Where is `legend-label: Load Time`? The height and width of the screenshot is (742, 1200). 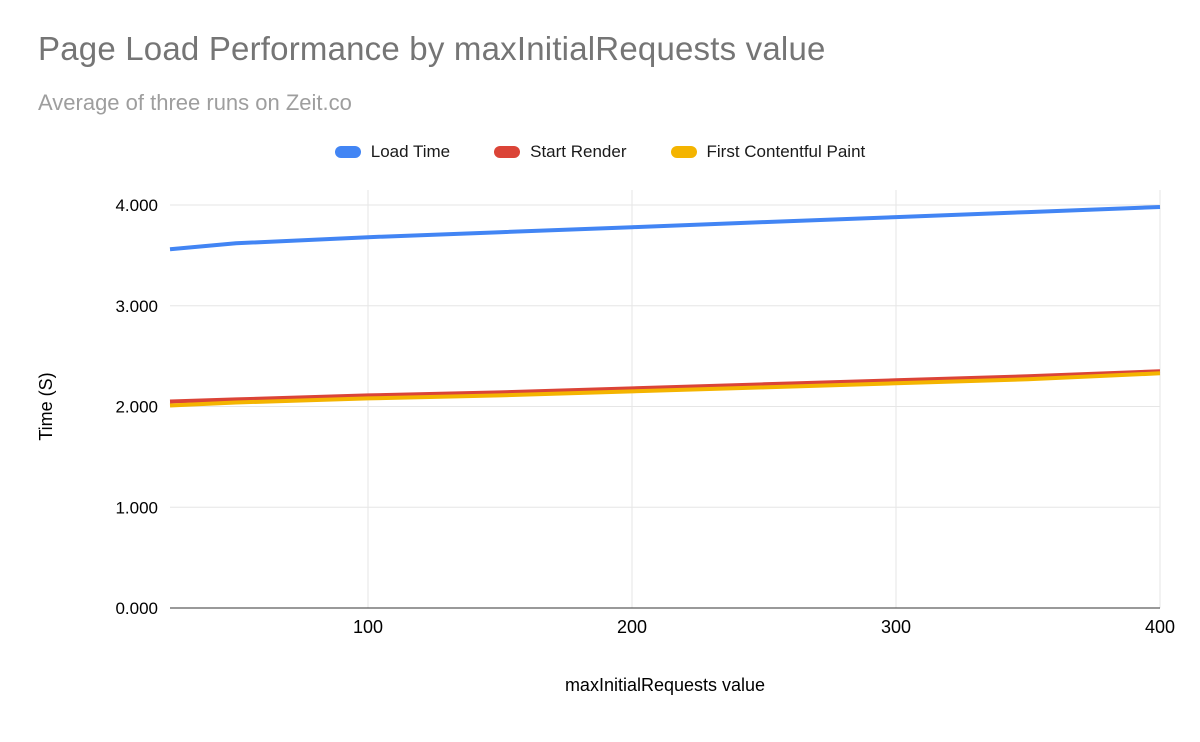
legend-label: Load Time is located at coordinates (410, 151).